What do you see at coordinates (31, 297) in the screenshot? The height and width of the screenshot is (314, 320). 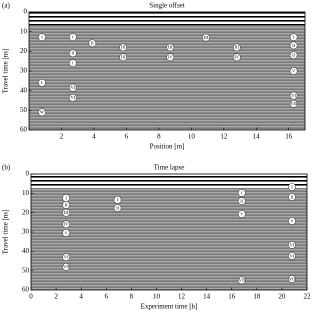 I see `x-tick-label: 0` at bounding box center [31, 297].